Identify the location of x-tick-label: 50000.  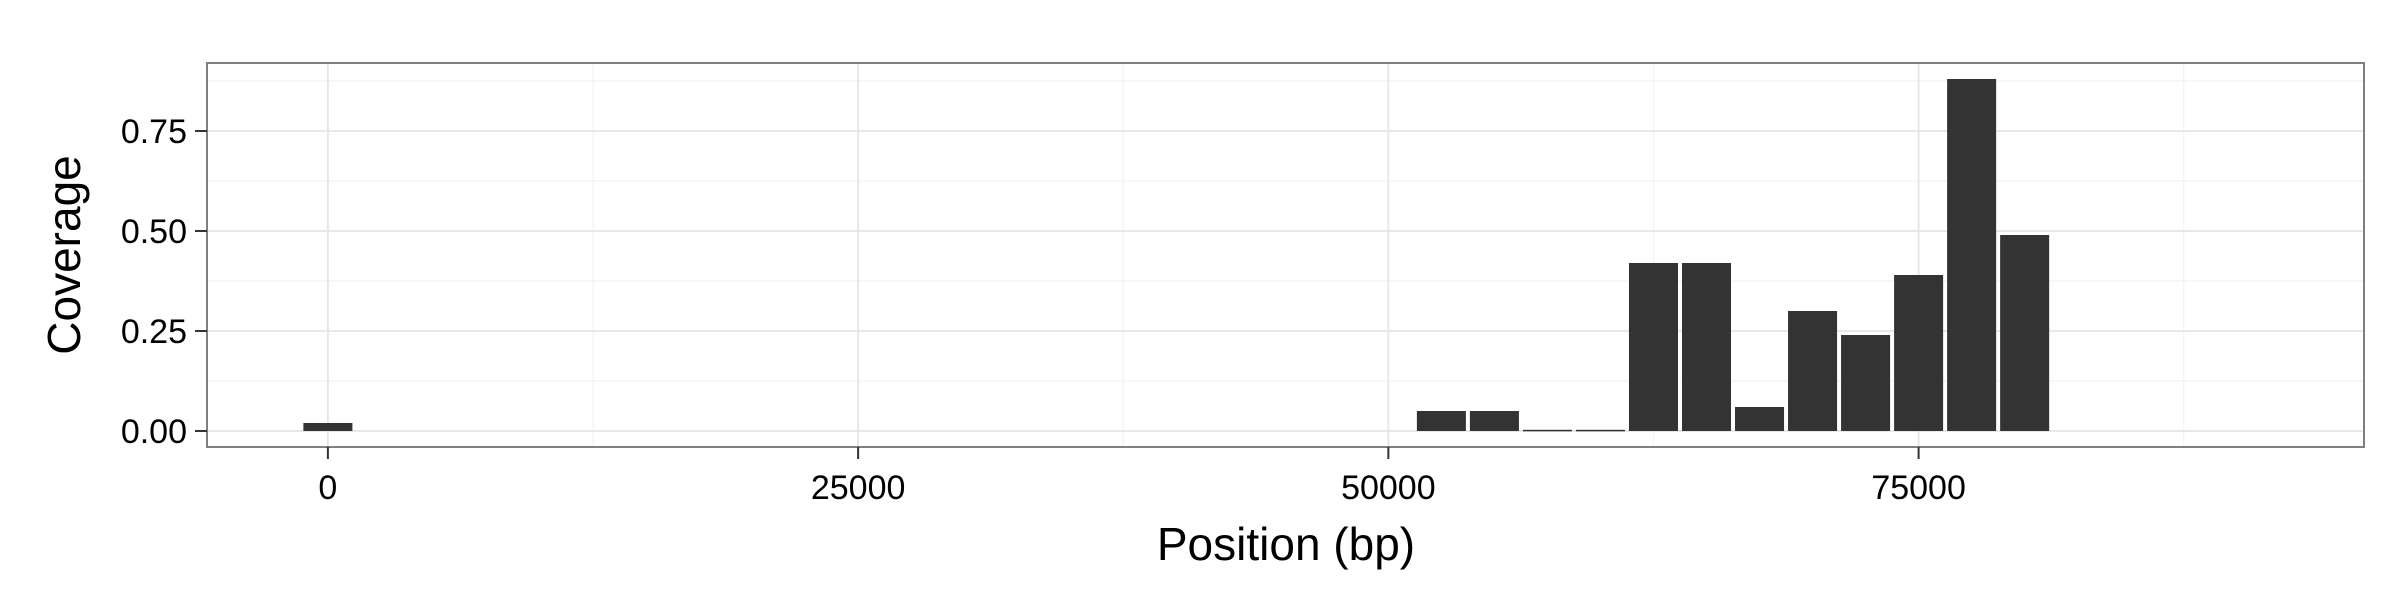
(1388, 488).